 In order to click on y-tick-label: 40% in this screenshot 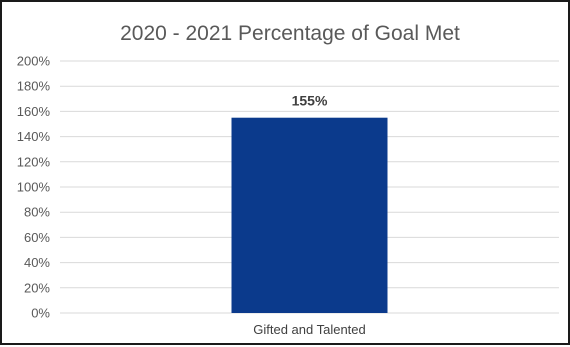, I will do `click(37, 262)`.